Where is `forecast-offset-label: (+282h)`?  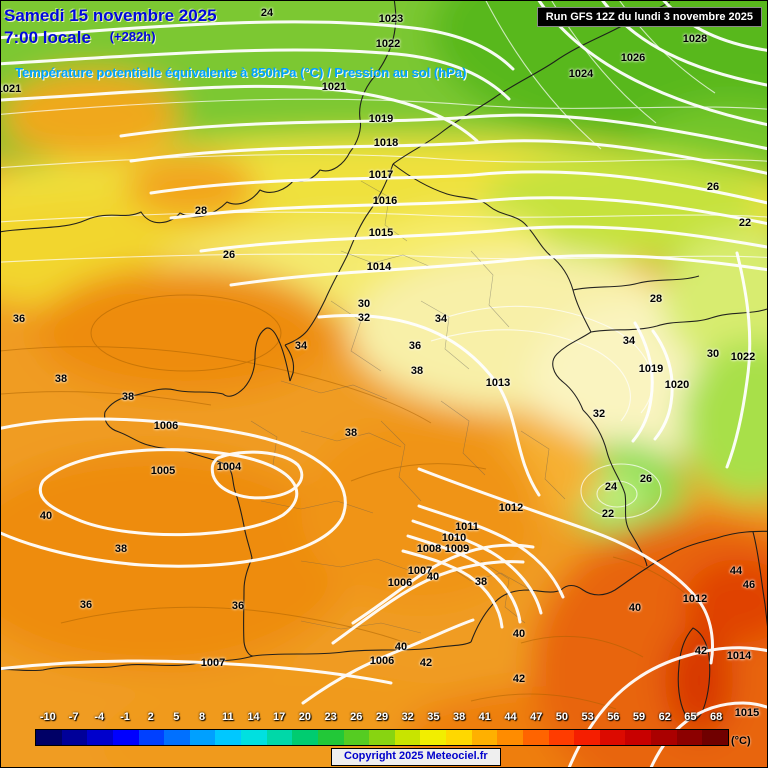 forecast-offset-label: (+282h) is located at coordinates (132, 36).